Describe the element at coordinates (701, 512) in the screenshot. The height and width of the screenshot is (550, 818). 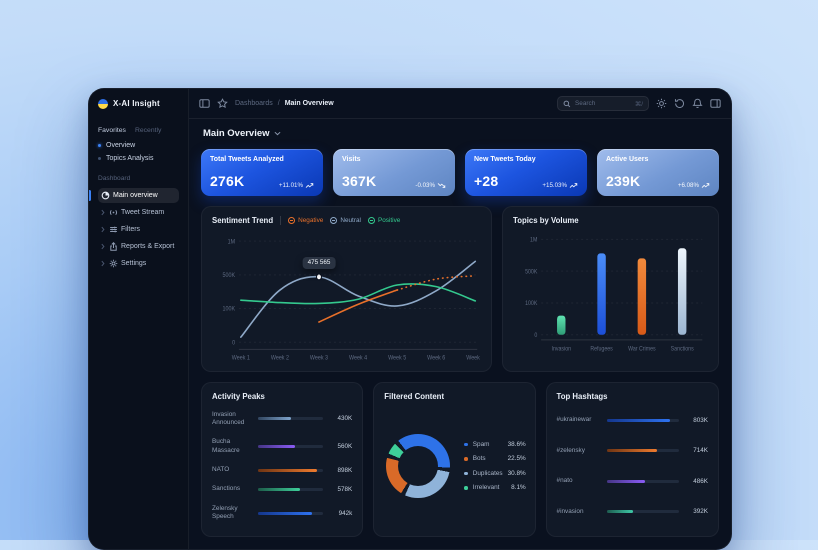
I see `row-value: 392K` at that location.